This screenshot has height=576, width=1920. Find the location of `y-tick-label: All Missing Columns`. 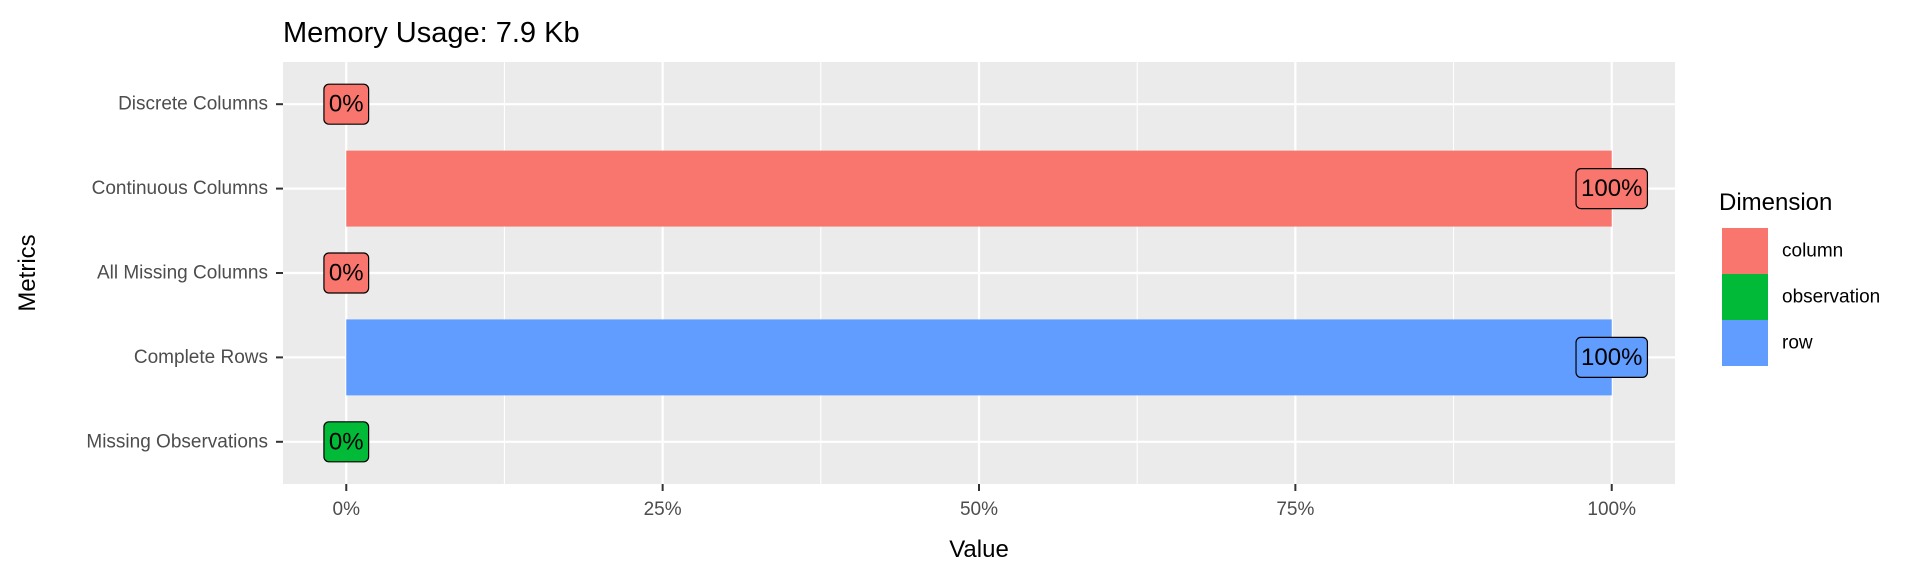

y-tick-label: All Missing Columns is located at coordinates (182, 273).